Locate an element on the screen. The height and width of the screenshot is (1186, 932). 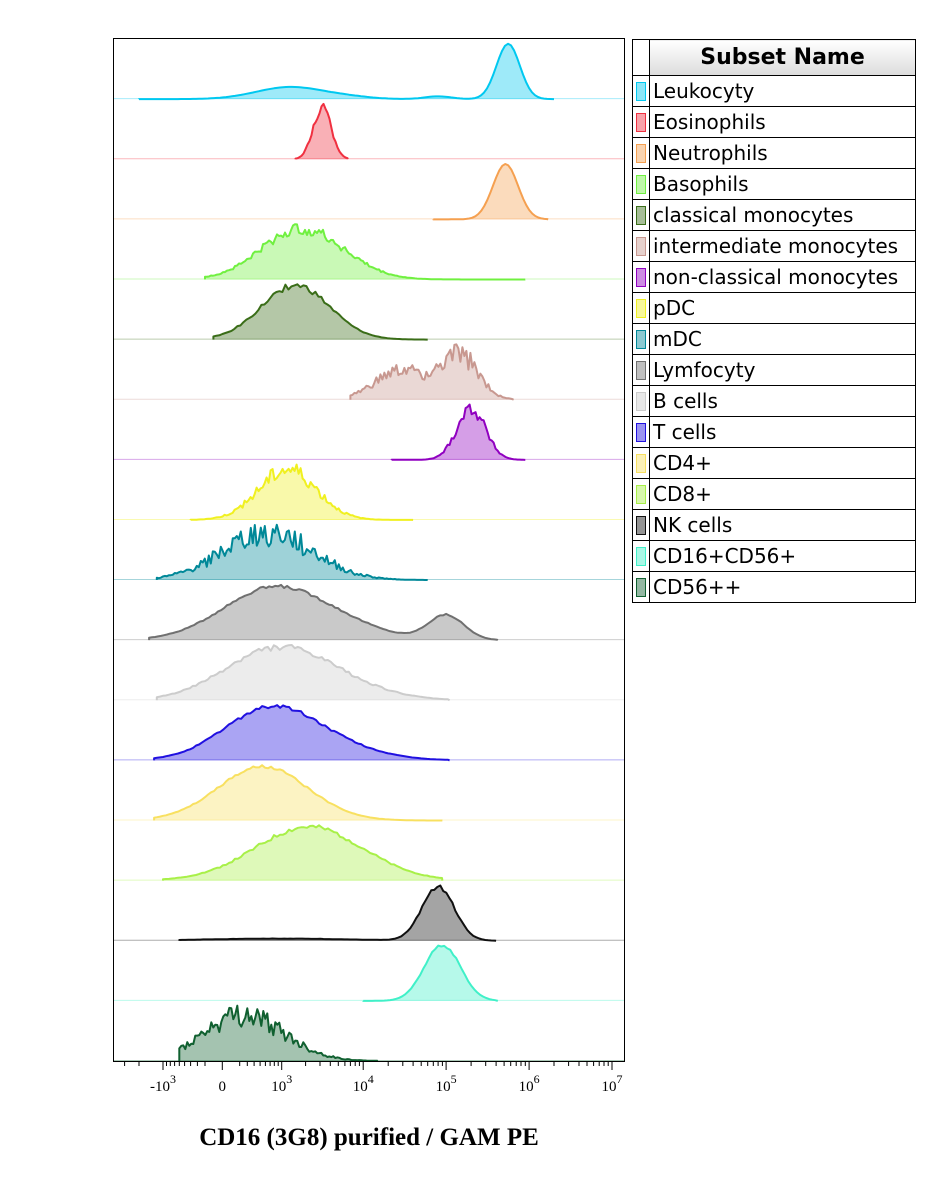
x-tick-label: 10⁶ is located at coordinates (529, 1083).